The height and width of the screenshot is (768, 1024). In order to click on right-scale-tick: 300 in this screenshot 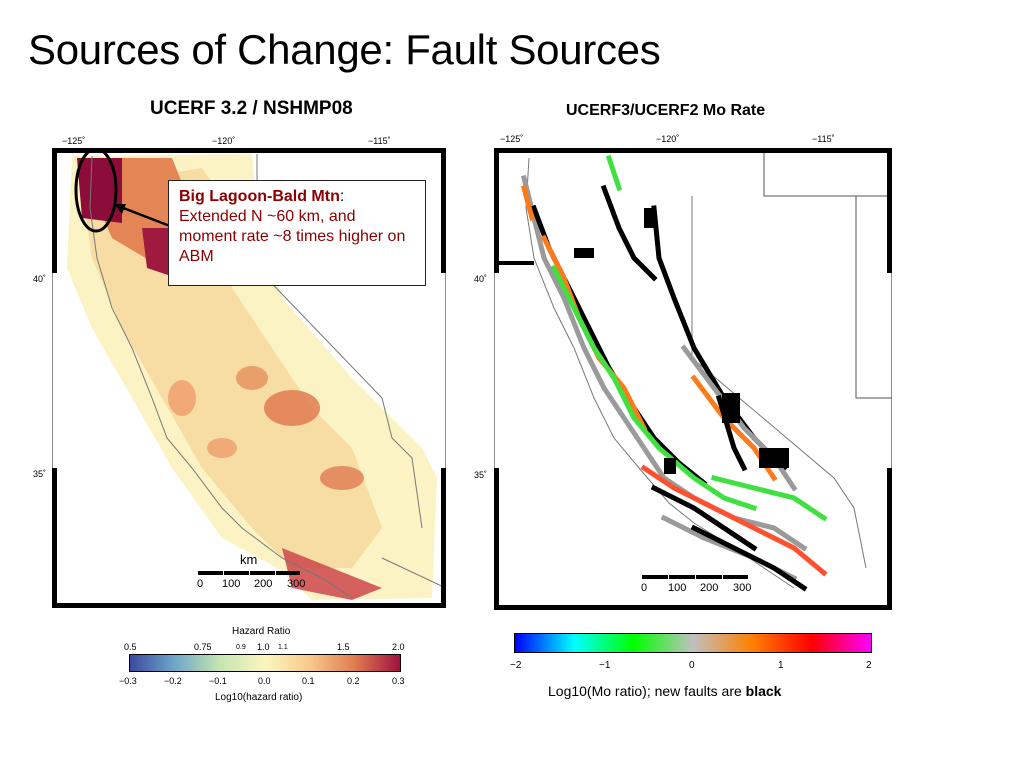, I will do `click(742, 588)`.